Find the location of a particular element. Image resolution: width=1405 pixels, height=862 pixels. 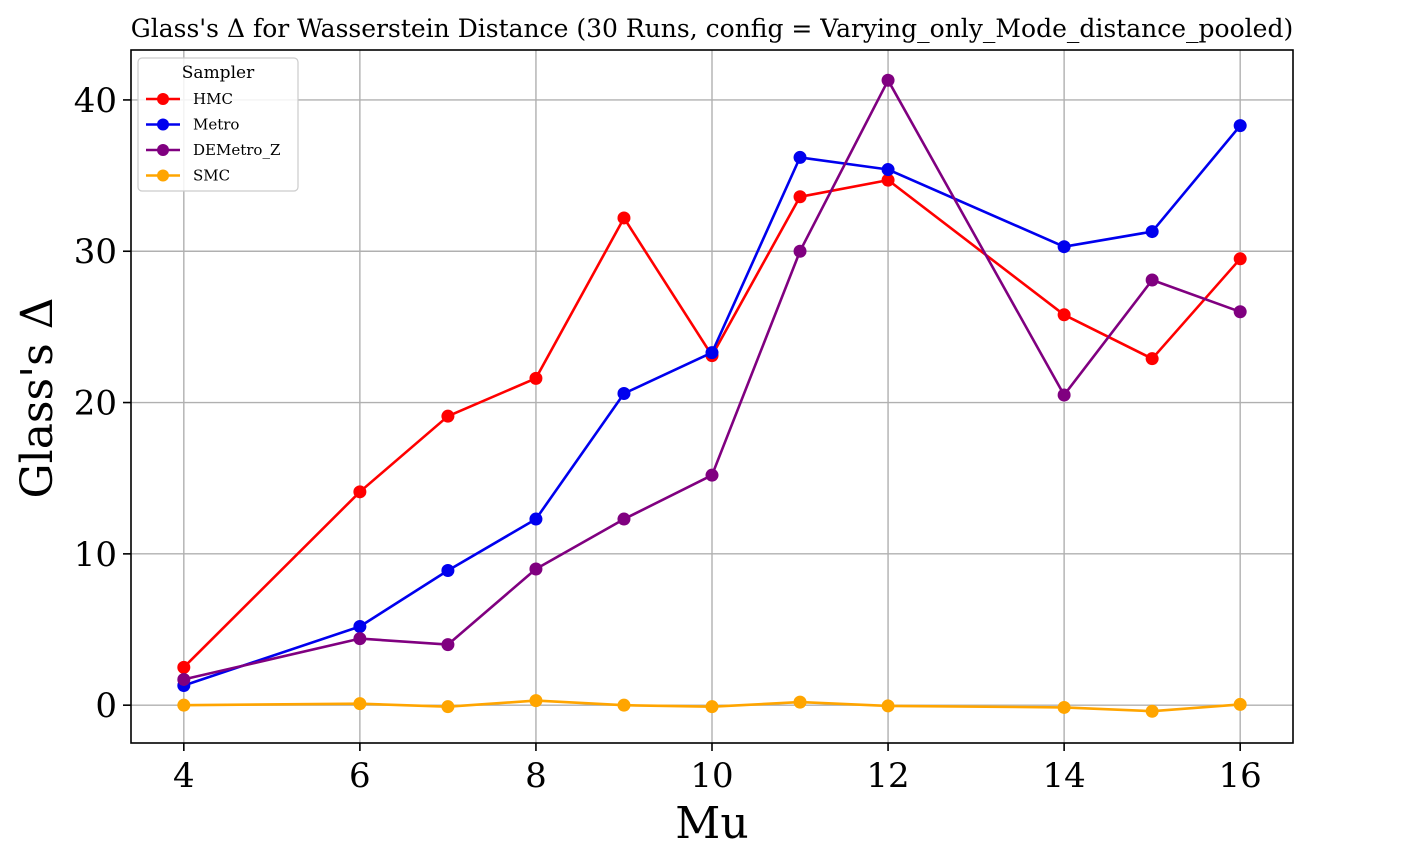

series-smc is located at coordinates (712, 706).